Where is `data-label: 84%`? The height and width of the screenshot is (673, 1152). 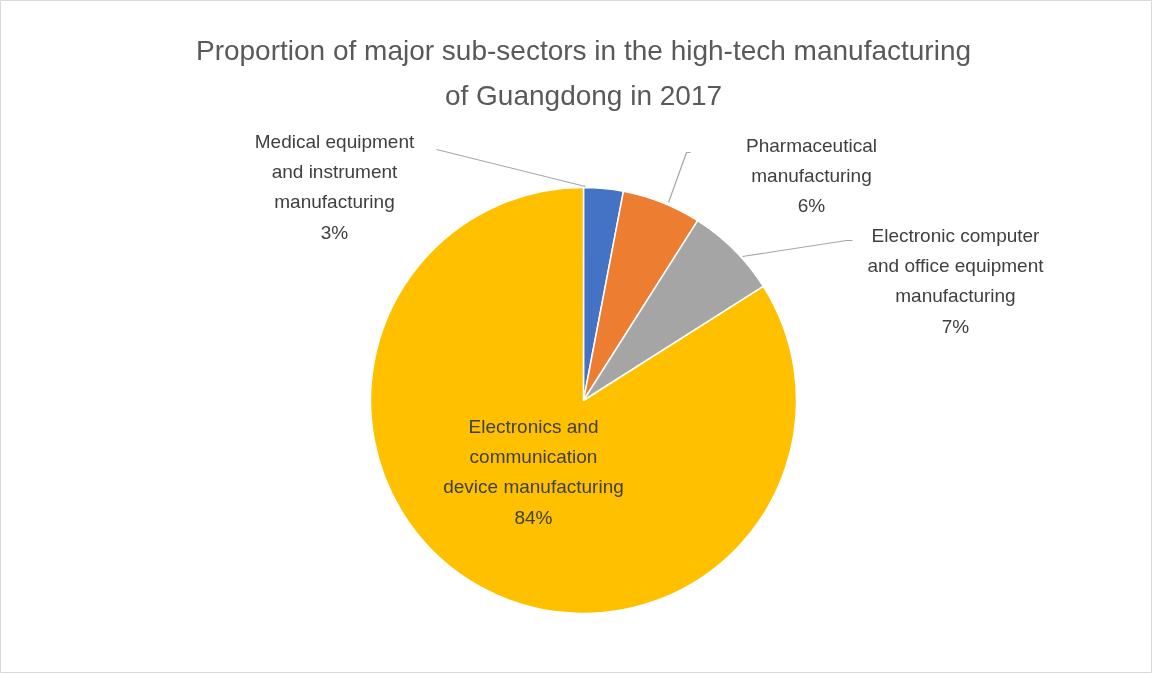
data-label: 84% is located at coordinates (533, 517).